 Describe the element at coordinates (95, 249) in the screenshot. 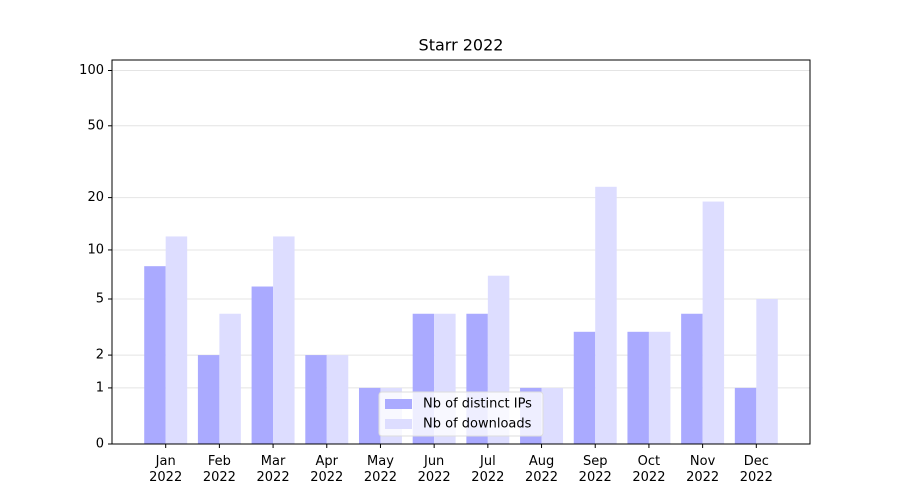

I see `y-tick-label: 10` at that location.